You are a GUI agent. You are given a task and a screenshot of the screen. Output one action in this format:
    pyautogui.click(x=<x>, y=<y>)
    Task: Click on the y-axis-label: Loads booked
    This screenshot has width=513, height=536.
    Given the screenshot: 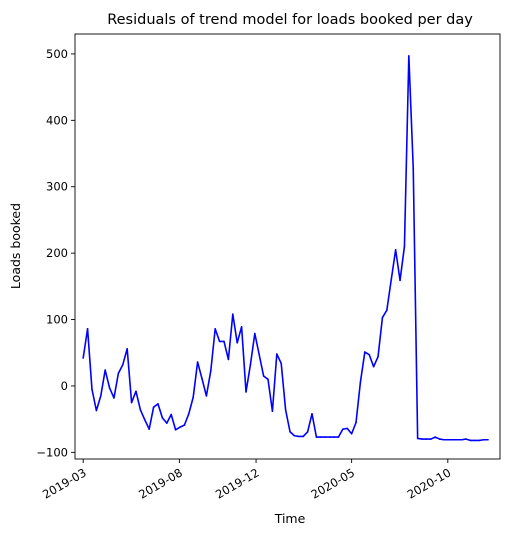 What is the action you would take?
    pyautogui.click(x=15, y=246)
    